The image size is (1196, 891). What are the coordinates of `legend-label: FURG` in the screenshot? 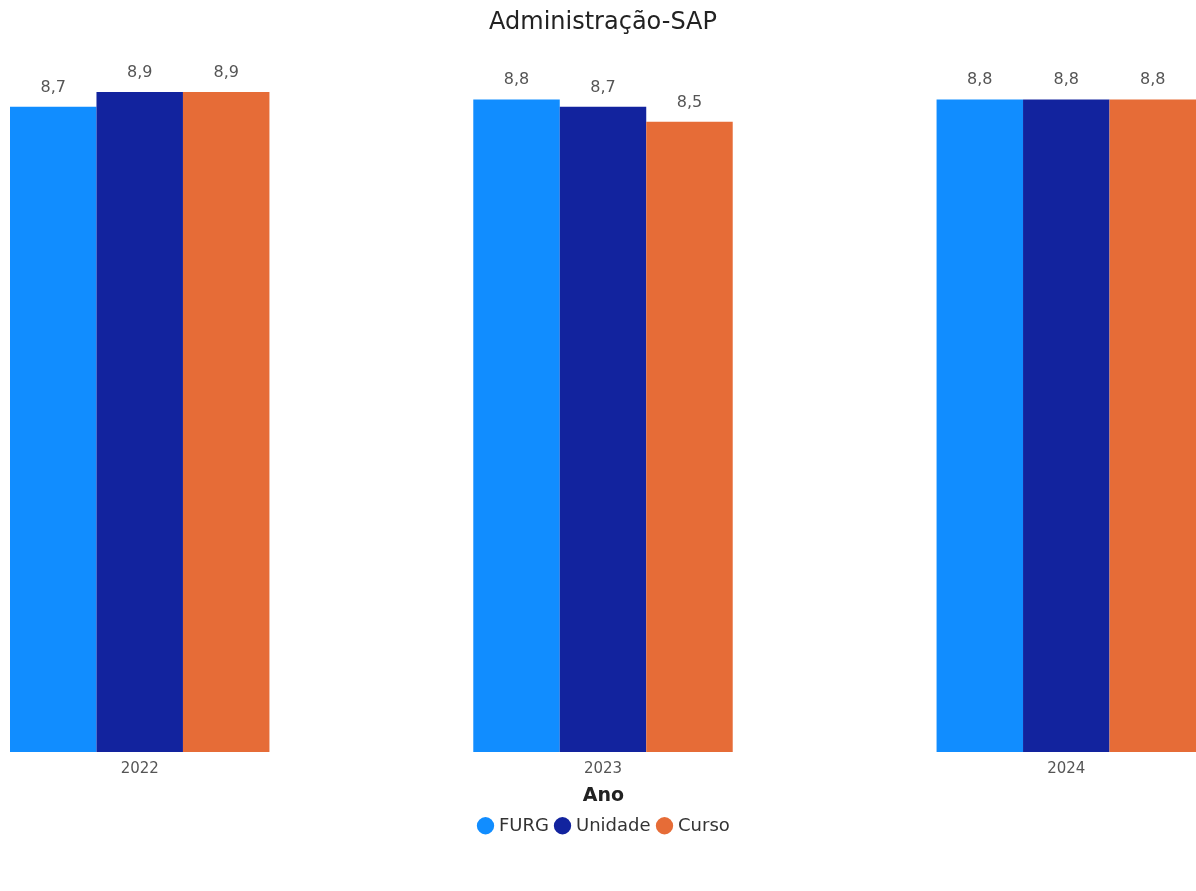 It's located at (524, 824).